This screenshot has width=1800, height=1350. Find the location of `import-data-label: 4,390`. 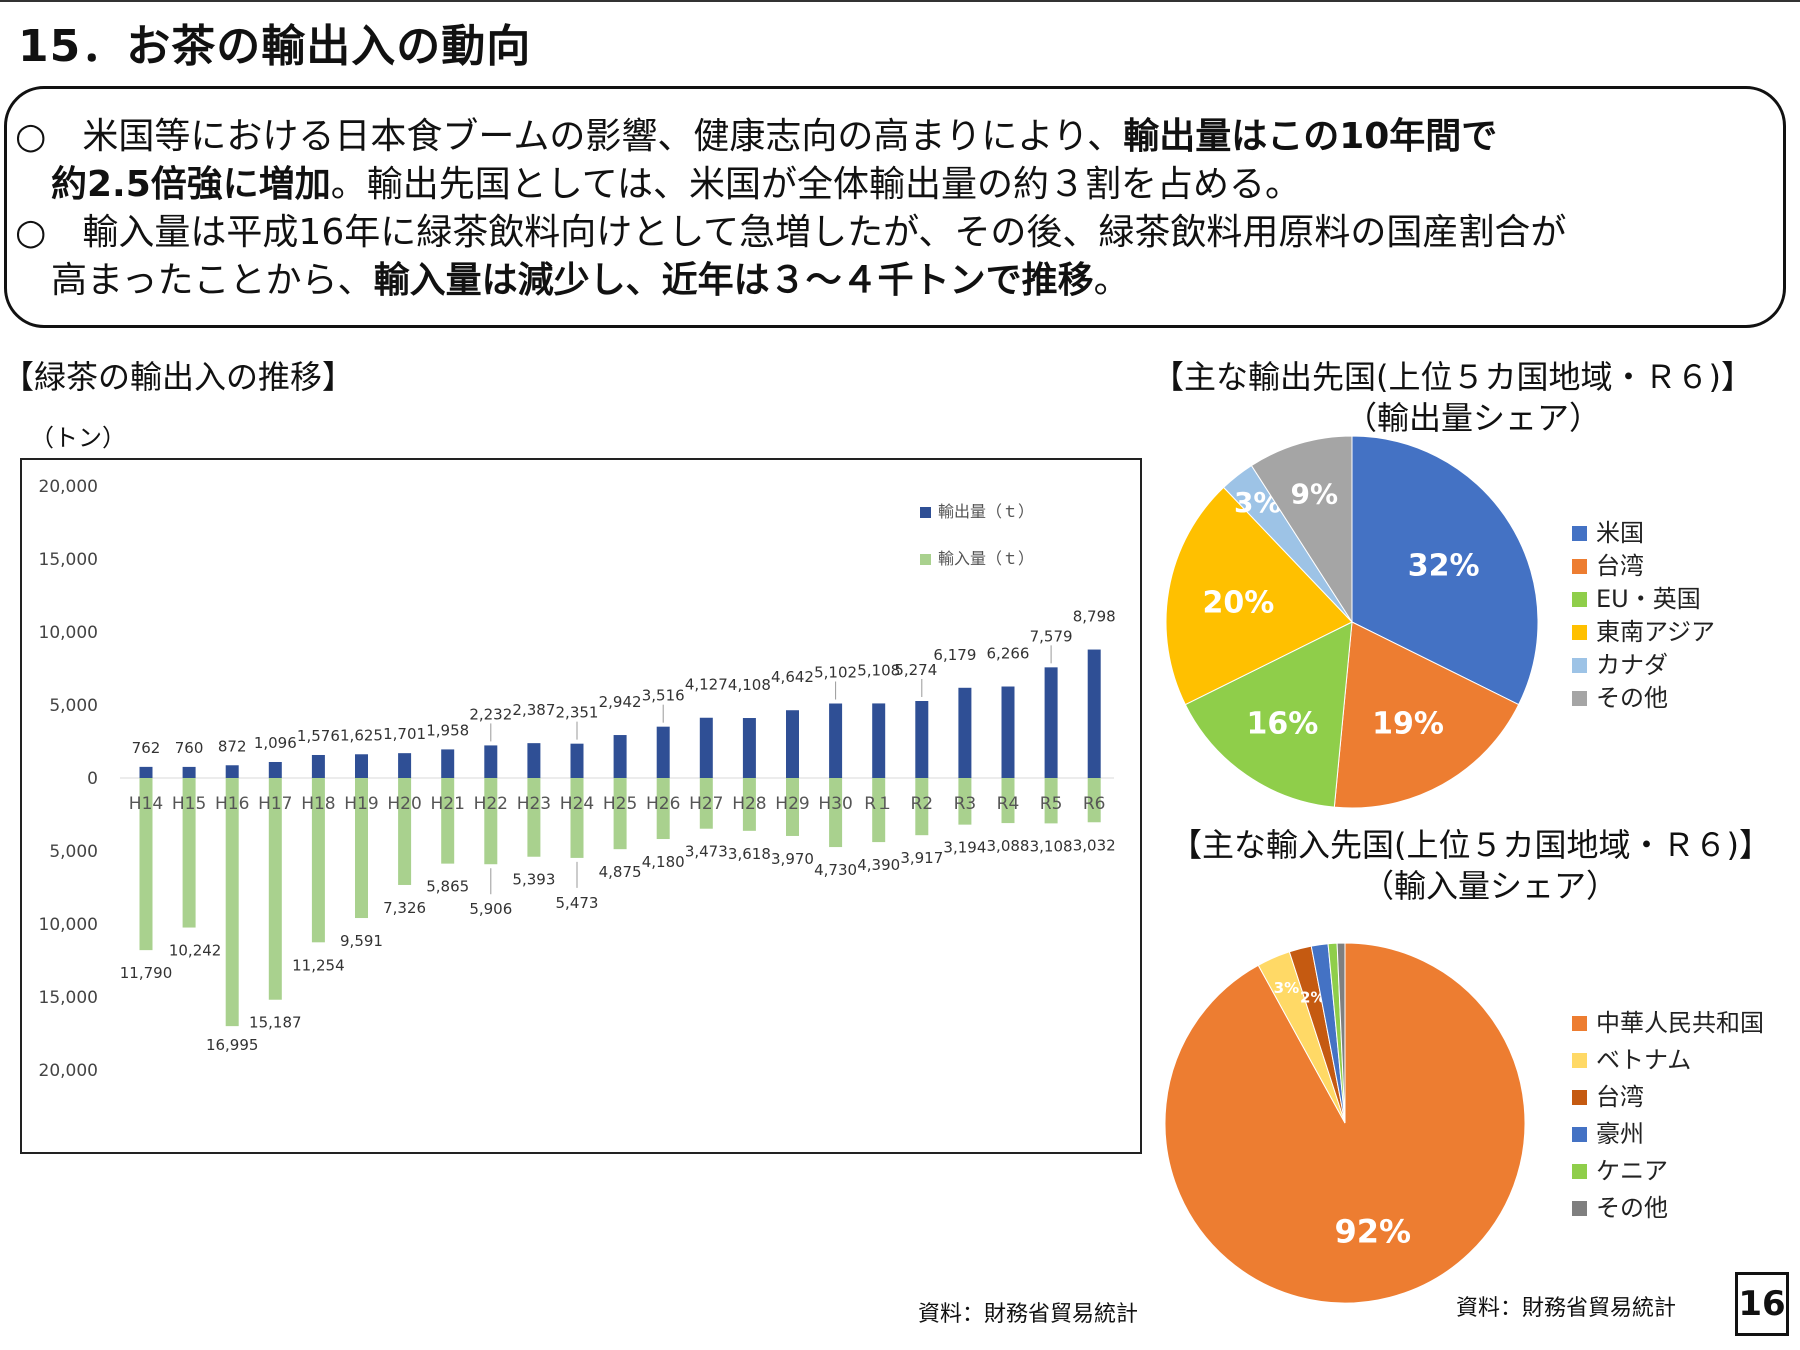

import-data-label: 4,390 is located at coordinates (878, 865).